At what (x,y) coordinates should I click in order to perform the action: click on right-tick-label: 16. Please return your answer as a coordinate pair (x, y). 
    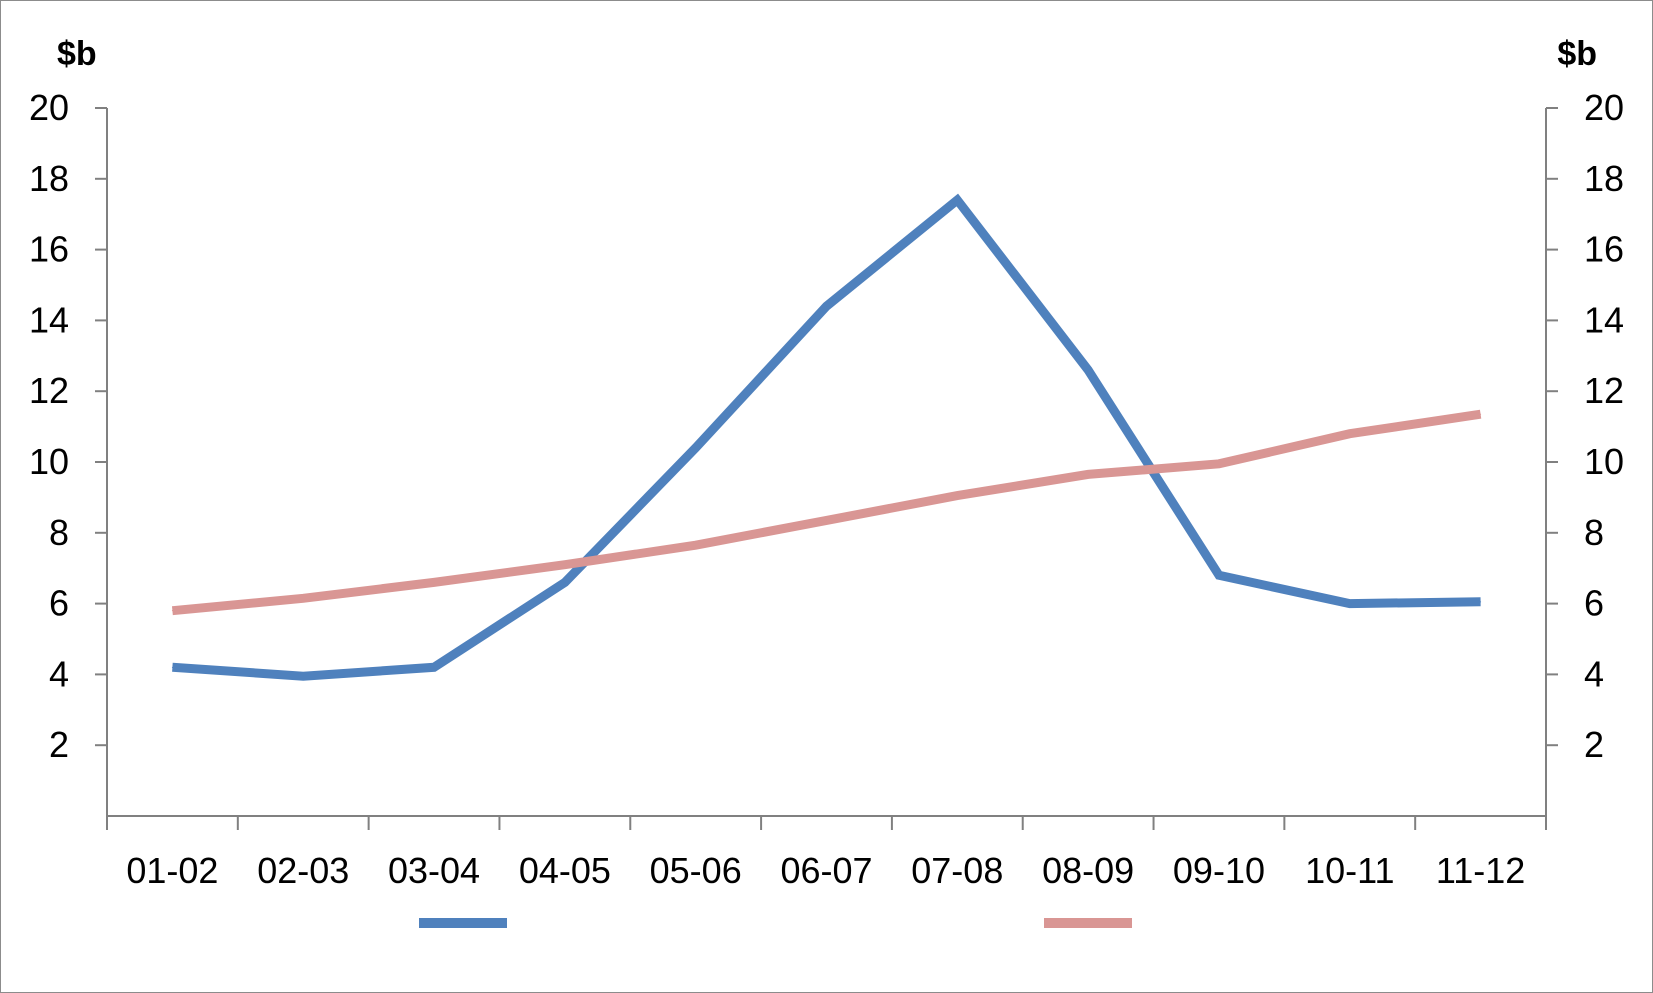
    Looking at the image, I should click on (1604, 249).